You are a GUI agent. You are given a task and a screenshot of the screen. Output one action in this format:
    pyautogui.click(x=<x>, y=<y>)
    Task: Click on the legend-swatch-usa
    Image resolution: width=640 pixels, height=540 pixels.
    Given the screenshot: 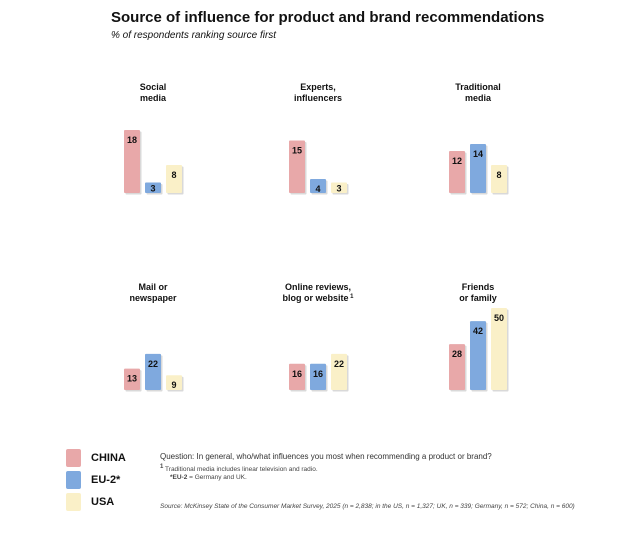 What is the action you would take?
    pyautogui.click(x=73, y=502)
    